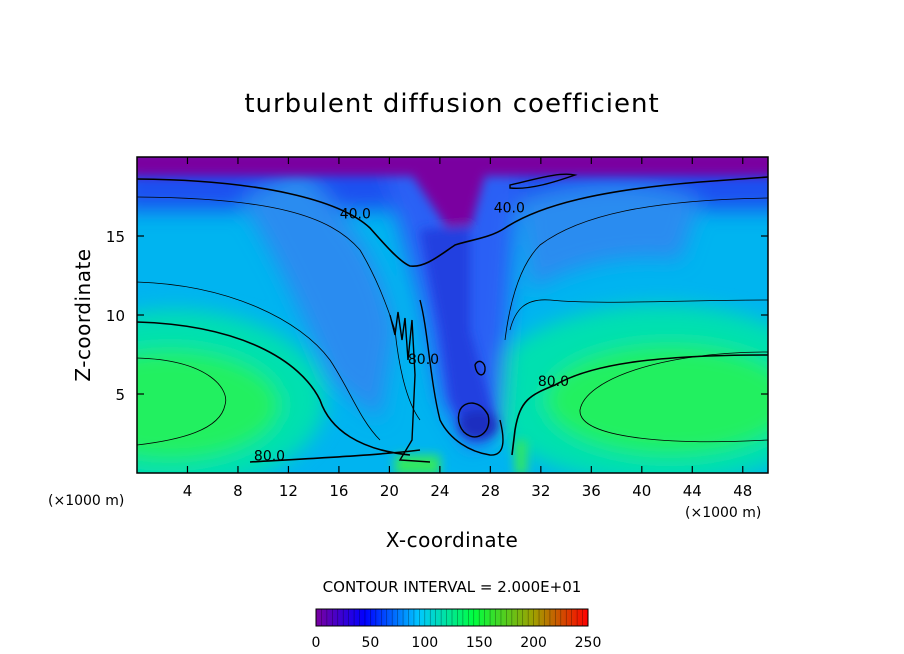 This screenshot has width=904, height=654. I want to click on x-tick-label: 8, so click(238, 491).